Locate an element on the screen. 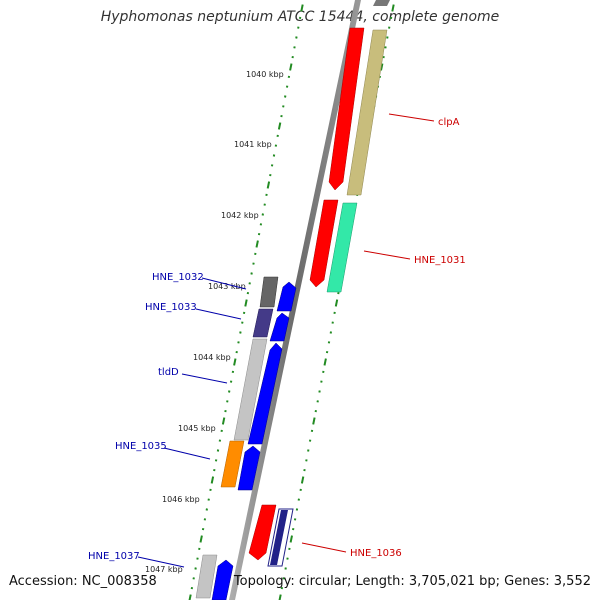  gene-label: HNE_1036 is located at coordinates (376, 553).